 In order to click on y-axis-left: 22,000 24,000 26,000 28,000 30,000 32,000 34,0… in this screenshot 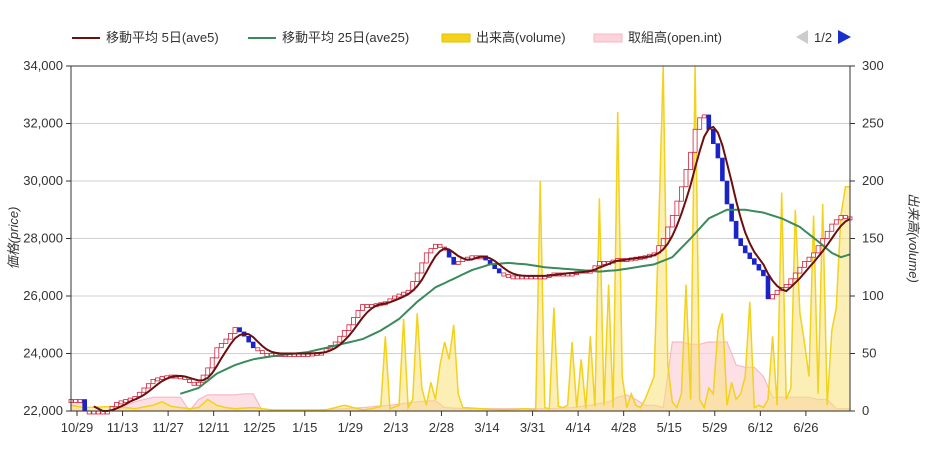, I will do `click(47, 238)`.